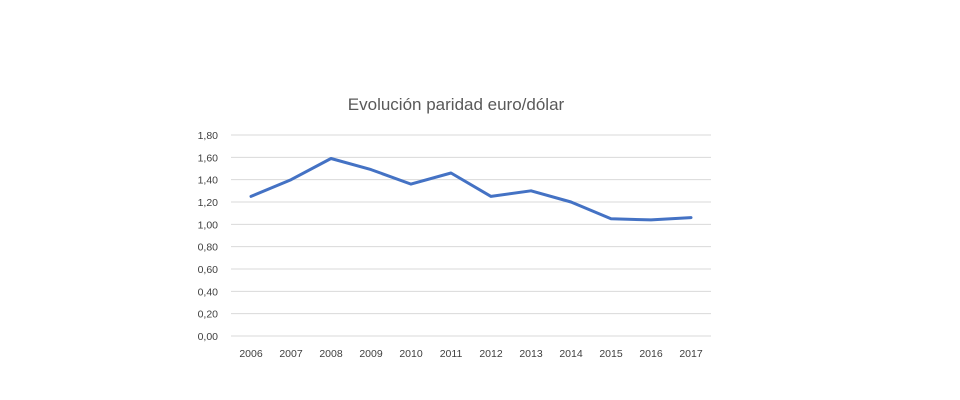 The width and height of the screenshot is (960, 400). Describe the element at coordinates (611, 354) in the screenshot. I see `x-tick-label: 2015` at that location.